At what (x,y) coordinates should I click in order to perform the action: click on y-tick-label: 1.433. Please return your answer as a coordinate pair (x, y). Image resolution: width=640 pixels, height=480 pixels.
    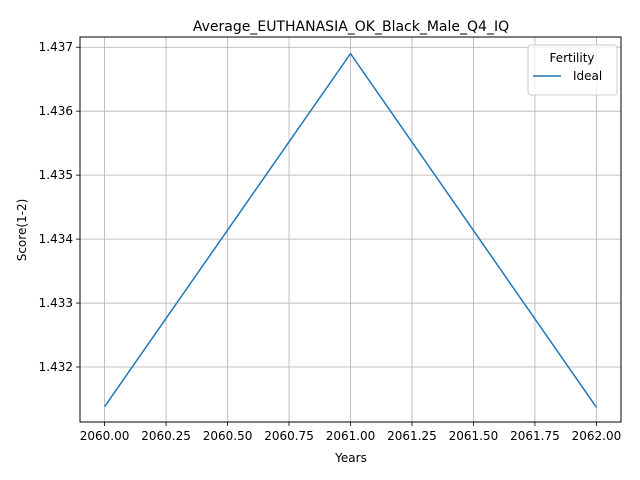
    Looking at the image, I should click on (56, 303).